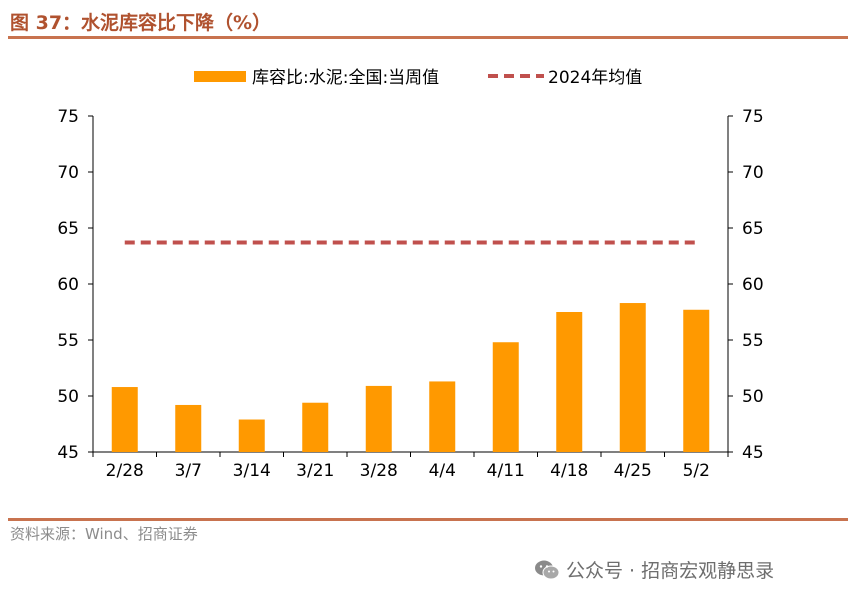 Image resolution: width=854 pixels, height=604 pixels. Describe the element at coordinates (569, 471) in the screenshot. I see `x-tick-label: 4/18` at that location.